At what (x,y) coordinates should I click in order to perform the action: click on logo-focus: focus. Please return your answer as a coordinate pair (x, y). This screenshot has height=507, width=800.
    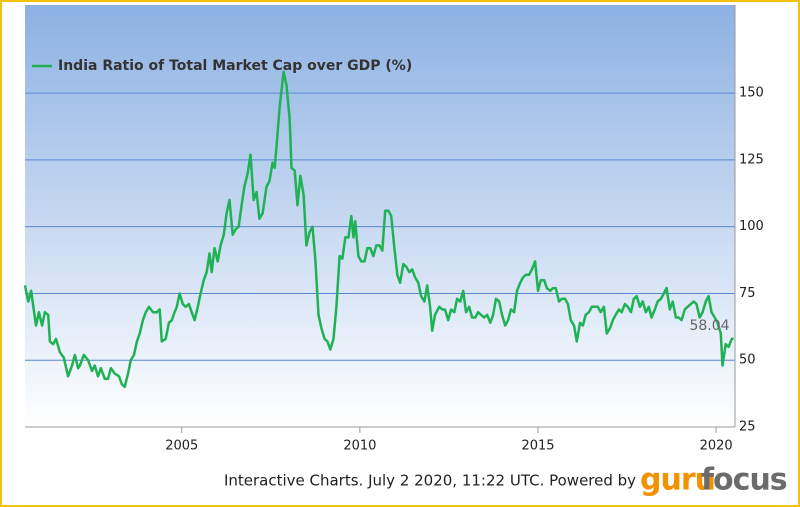
    Looking at the image, I should click on (744, 480).